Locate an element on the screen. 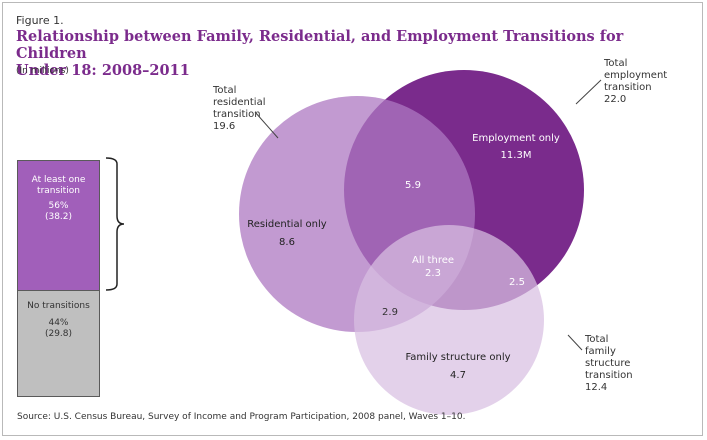 Image resolution: width=707 pixels, height=440 pixels. family-leader-line is located at coordinates (575, 342).